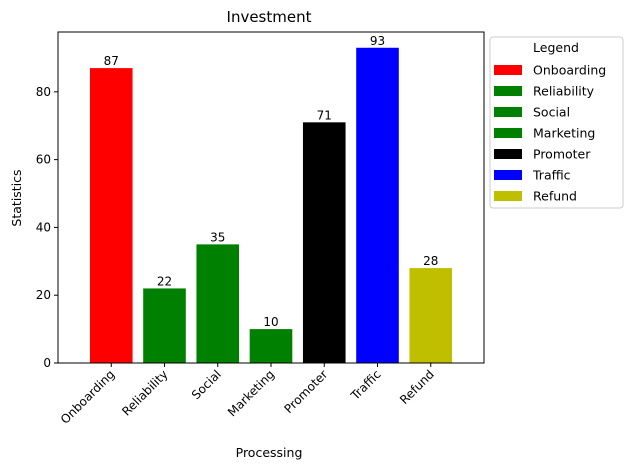  What do you see at coordinates (564, 91) in the screenshot?
I see `legend-label-reliability: Reliability` at bounding box center [564, 91].